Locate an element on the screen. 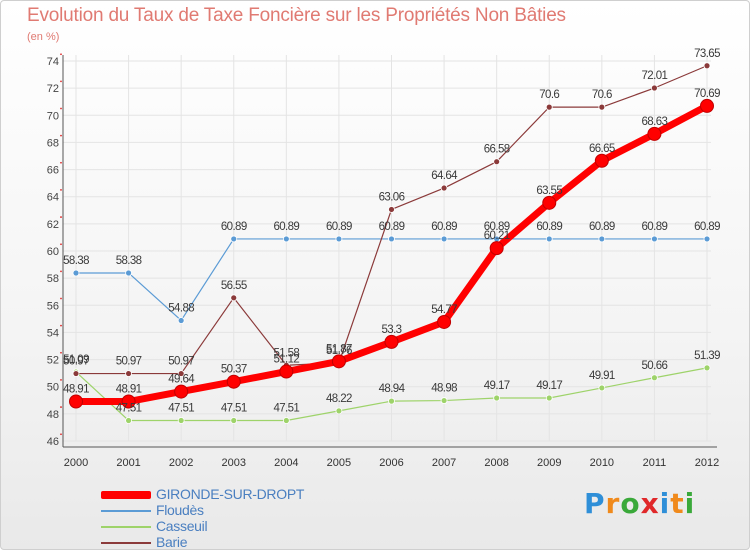  series-point-0-2009 is located at coordinates (549, 202).